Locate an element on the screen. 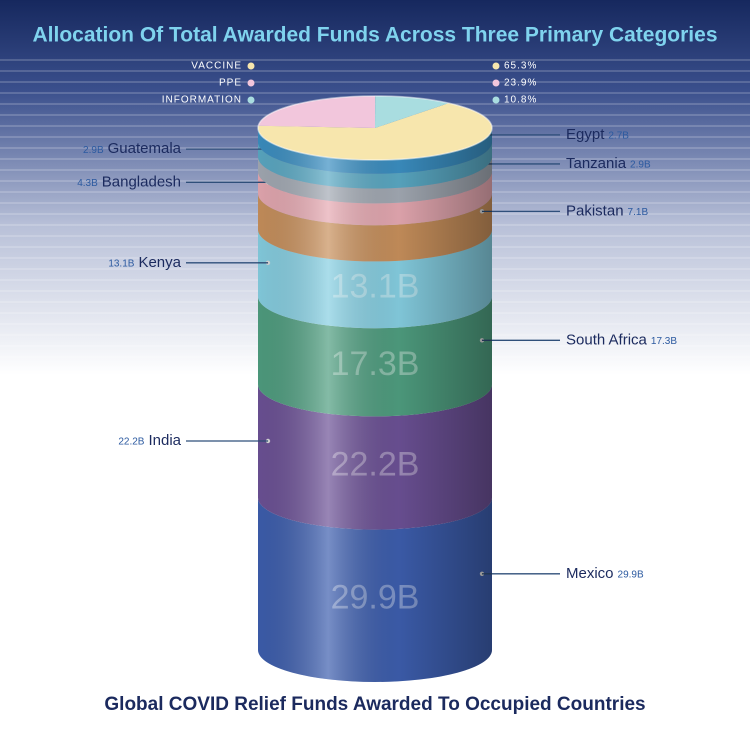 Image resolution: width=750 pixels, height=750 pixels. legend-value: 23.9% is located at coordinates (520, 83).